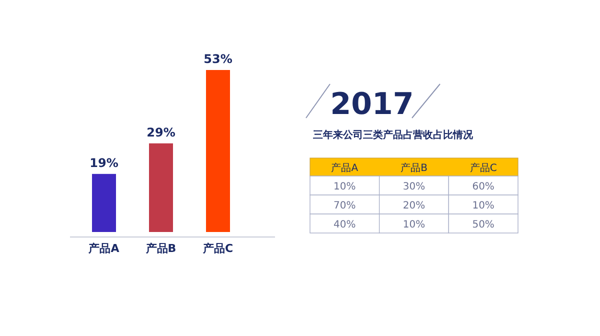 The width and height of the screenshot is (600, 336). I want to click on data-label: 29%, so click(161, 132).